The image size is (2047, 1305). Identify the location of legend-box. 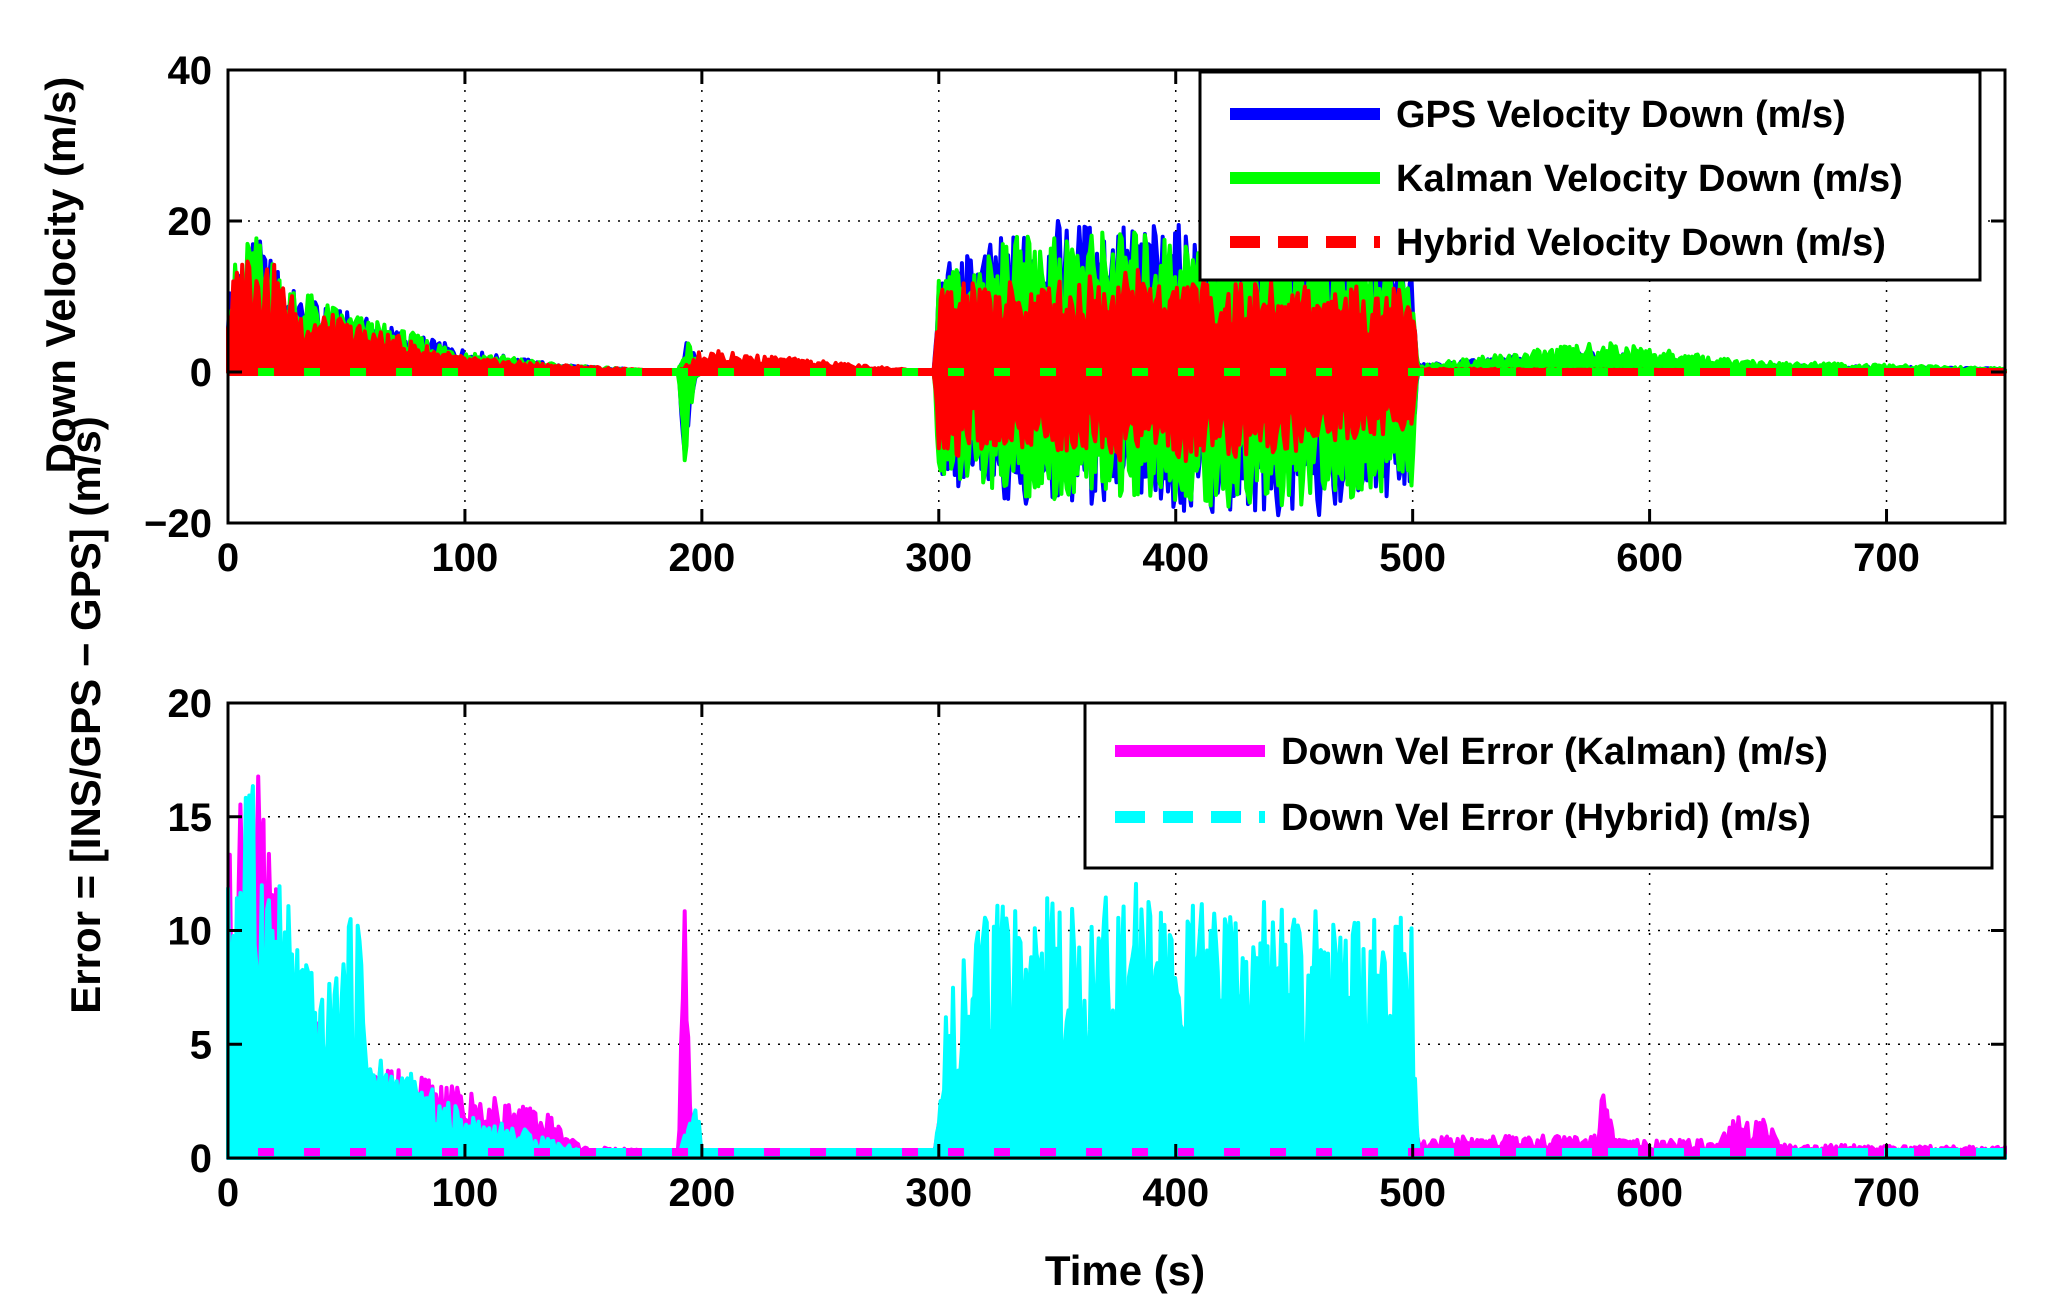
(1538, 785).